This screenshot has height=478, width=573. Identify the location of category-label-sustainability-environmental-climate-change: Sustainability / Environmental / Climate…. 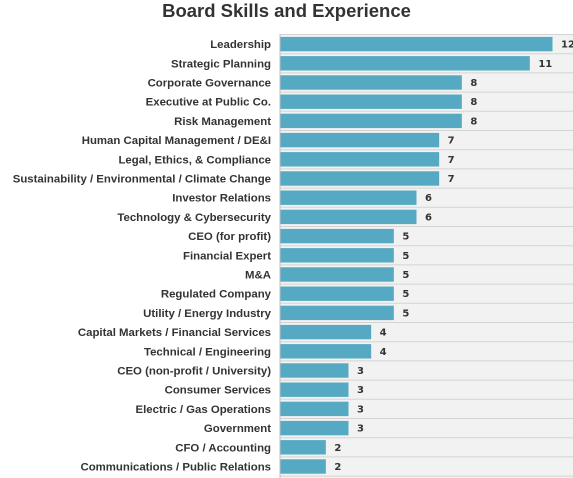
(142, 180).